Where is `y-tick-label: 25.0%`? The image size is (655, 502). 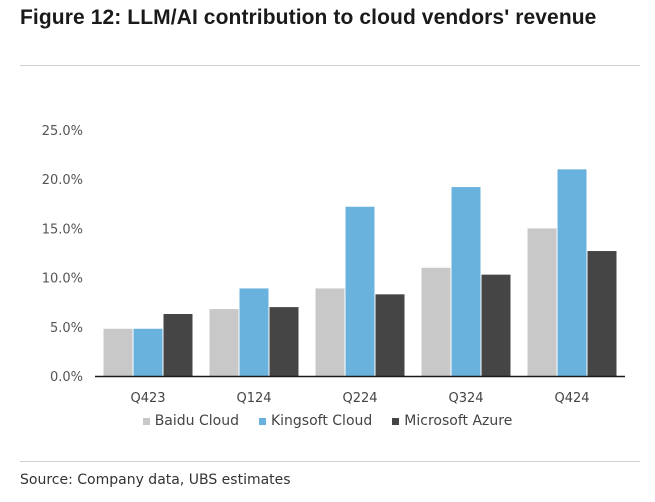 y-tick-label: 25.0% is located at coordinates (62, 131).